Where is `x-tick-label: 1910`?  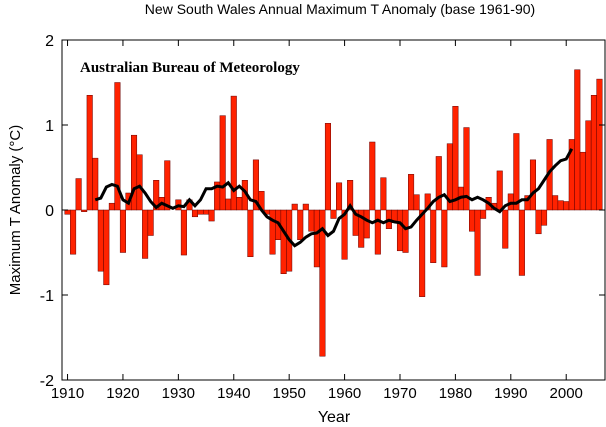
x-tick-label: 1910 is located at coordinates (67, 393).